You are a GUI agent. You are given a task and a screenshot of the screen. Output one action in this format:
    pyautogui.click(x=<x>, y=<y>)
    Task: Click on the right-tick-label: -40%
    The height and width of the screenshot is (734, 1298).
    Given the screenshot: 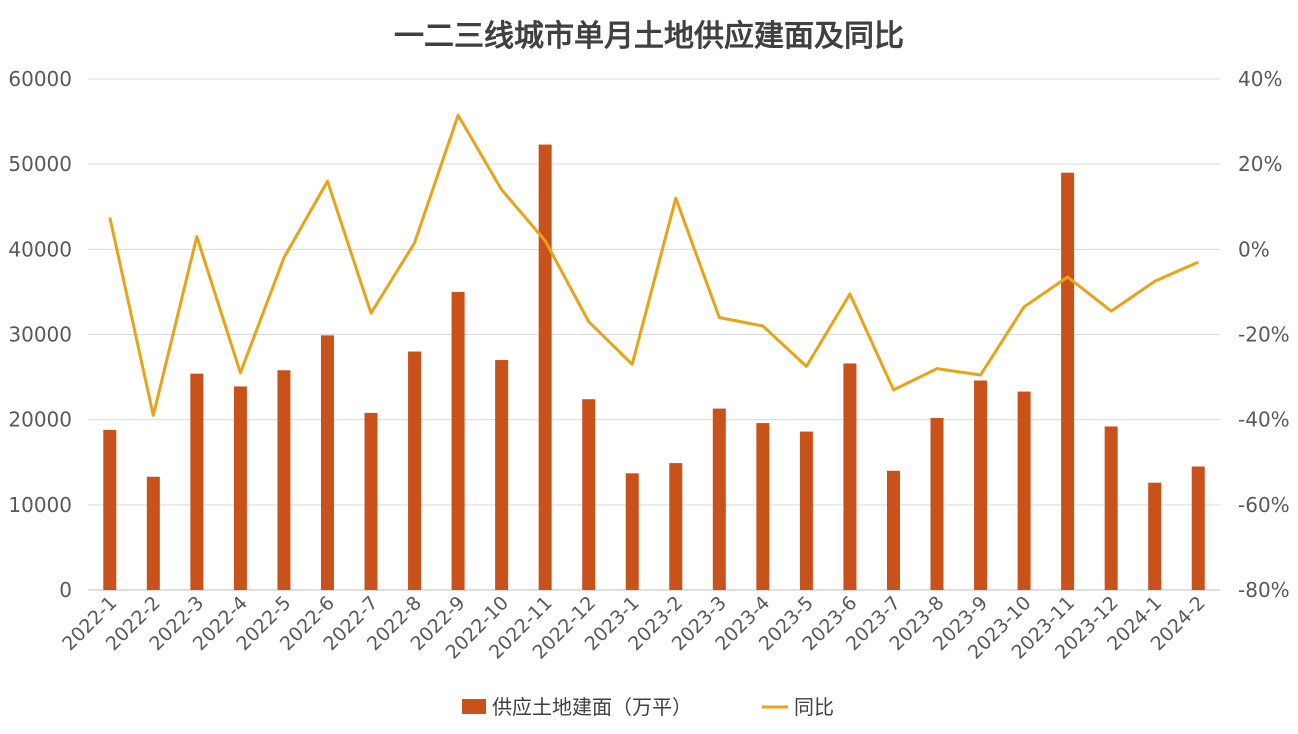 What is the action you would take?
    pyautogui.click(x=1264, y=420)
    